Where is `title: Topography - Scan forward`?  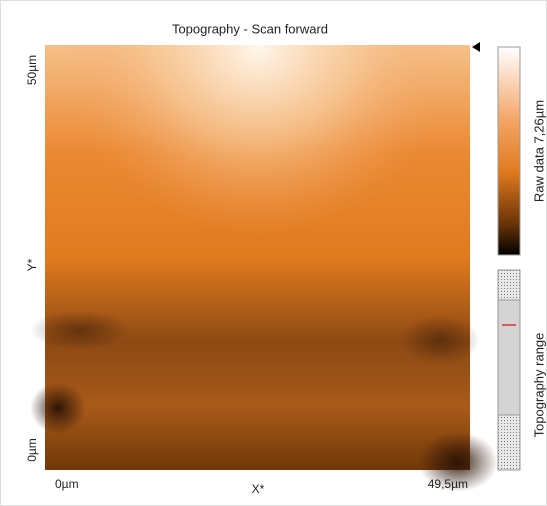
title: Topography - Scan forward is located at coordinates (250, 28).